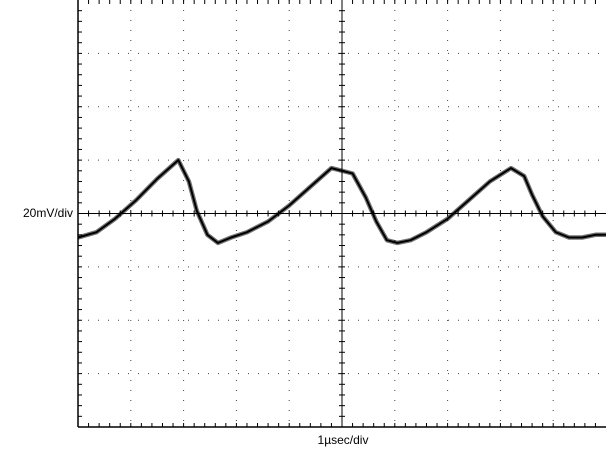 Image resolution: width=608 pixels, height=455 pixels. What do you see at coordinates (48, 213) in the screenshot?
I see `y-axis-label: 20mV/div` at bounding box center [48, 213].